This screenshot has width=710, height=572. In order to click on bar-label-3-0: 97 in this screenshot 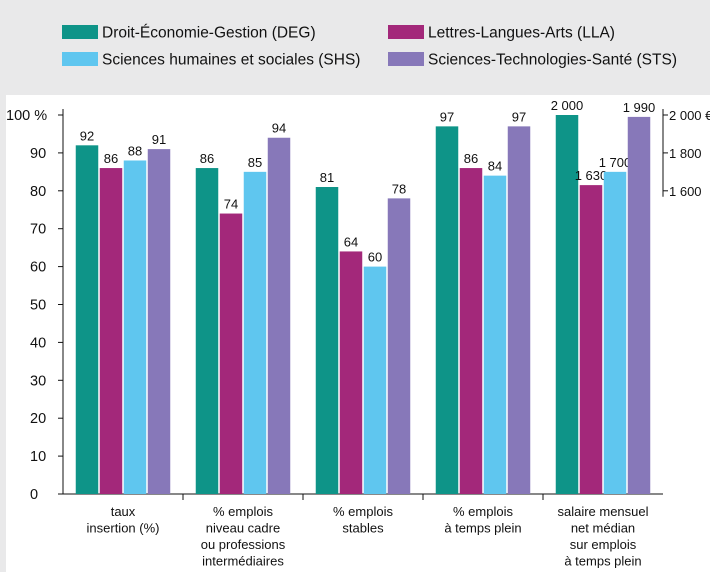, I will do `click(447, 116)`.